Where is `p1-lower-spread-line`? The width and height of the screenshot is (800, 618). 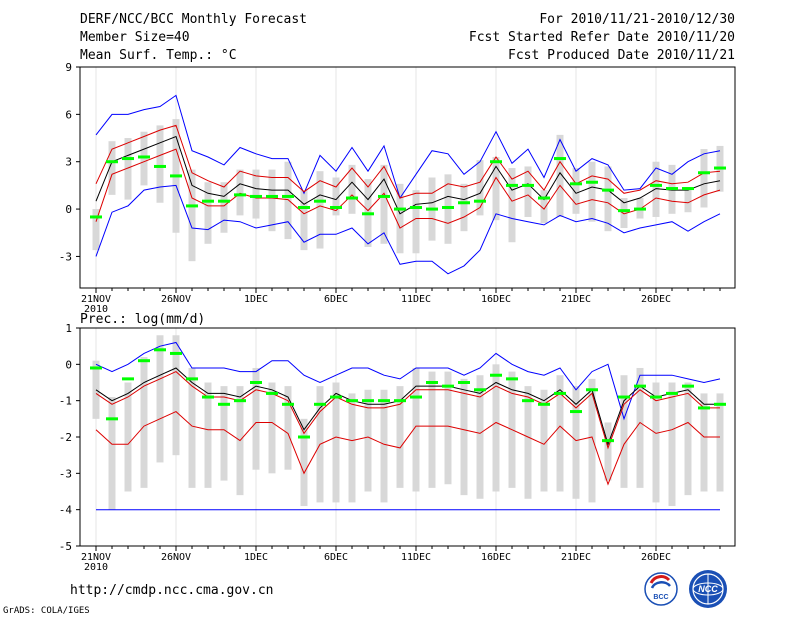 p1-lower-spread-line is located at coordinates (408, 188).